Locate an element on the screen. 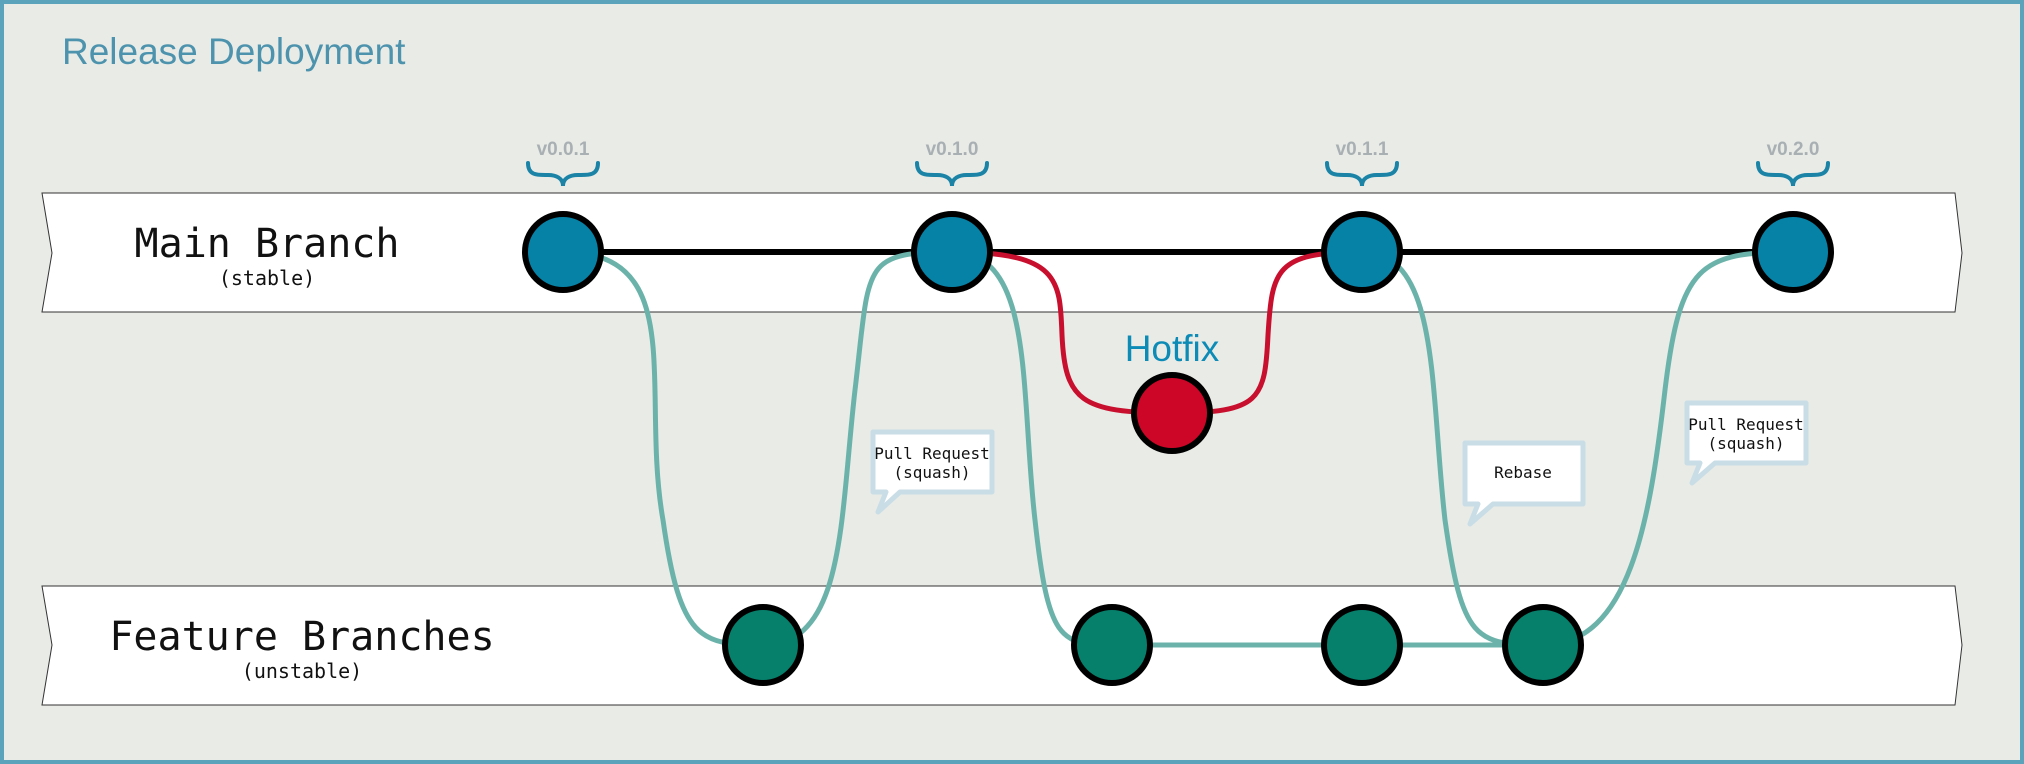 The image size is (2024, 764). connector-rebase is located at coordinates (1452, 448).